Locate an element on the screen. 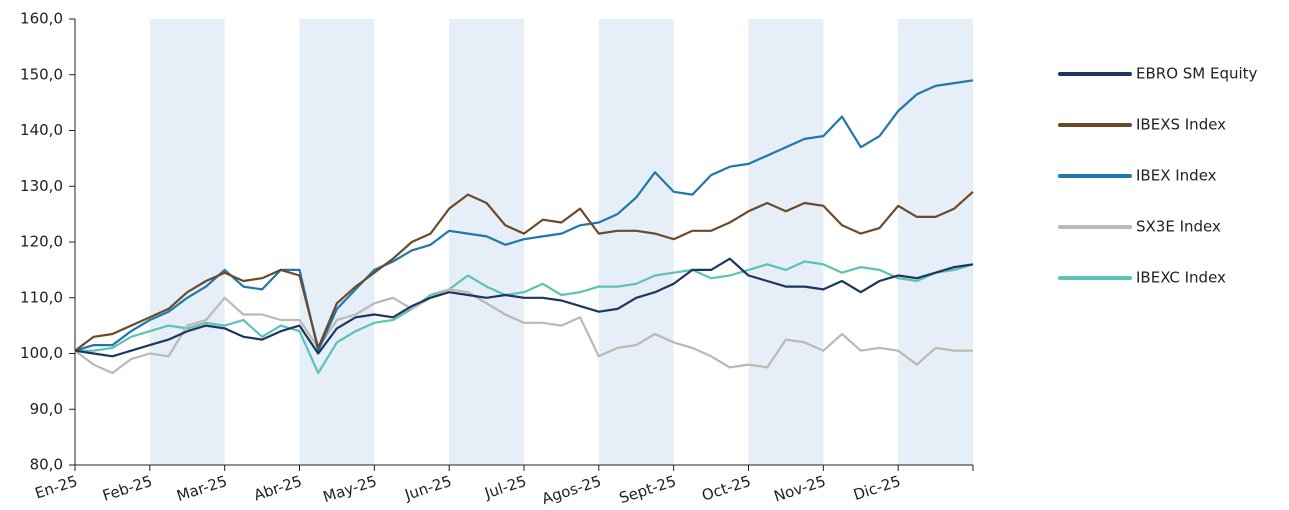 Image resolution: width=1289 pixels, height=510 pixels. x-tick-label: Abr-25 is located at coordinates (277, 488).